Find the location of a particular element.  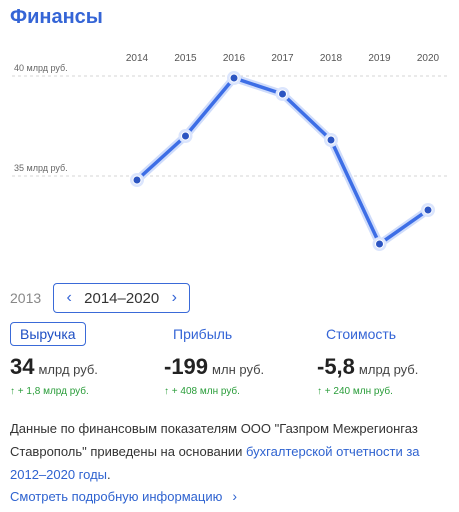

cost-unit: млрд руб. is located at coordinates (388, 369).